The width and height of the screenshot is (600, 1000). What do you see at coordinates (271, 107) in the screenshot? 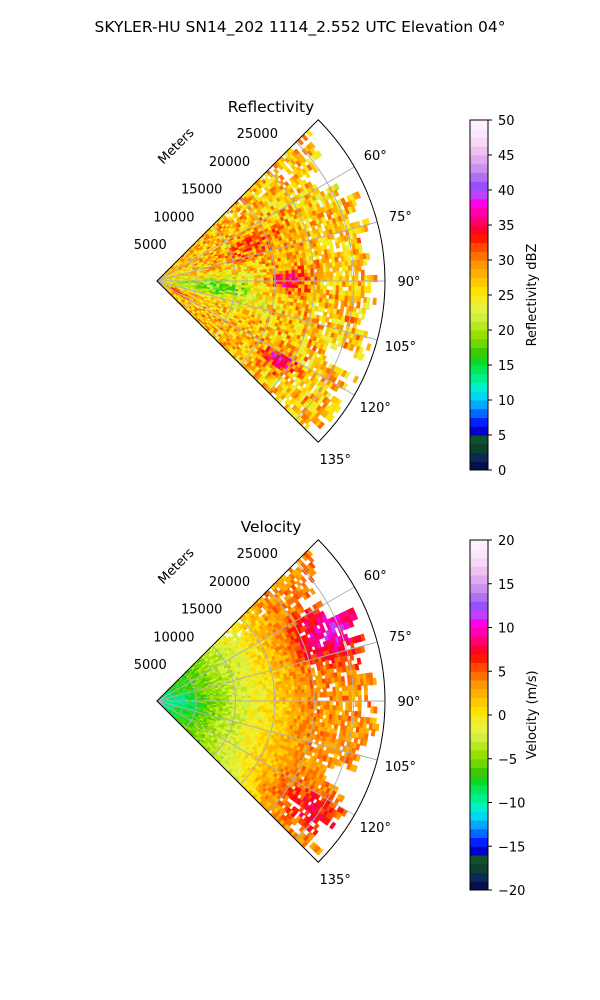
I see `refl-panel-title: Reflectivity` at bounding box center [271, 107].